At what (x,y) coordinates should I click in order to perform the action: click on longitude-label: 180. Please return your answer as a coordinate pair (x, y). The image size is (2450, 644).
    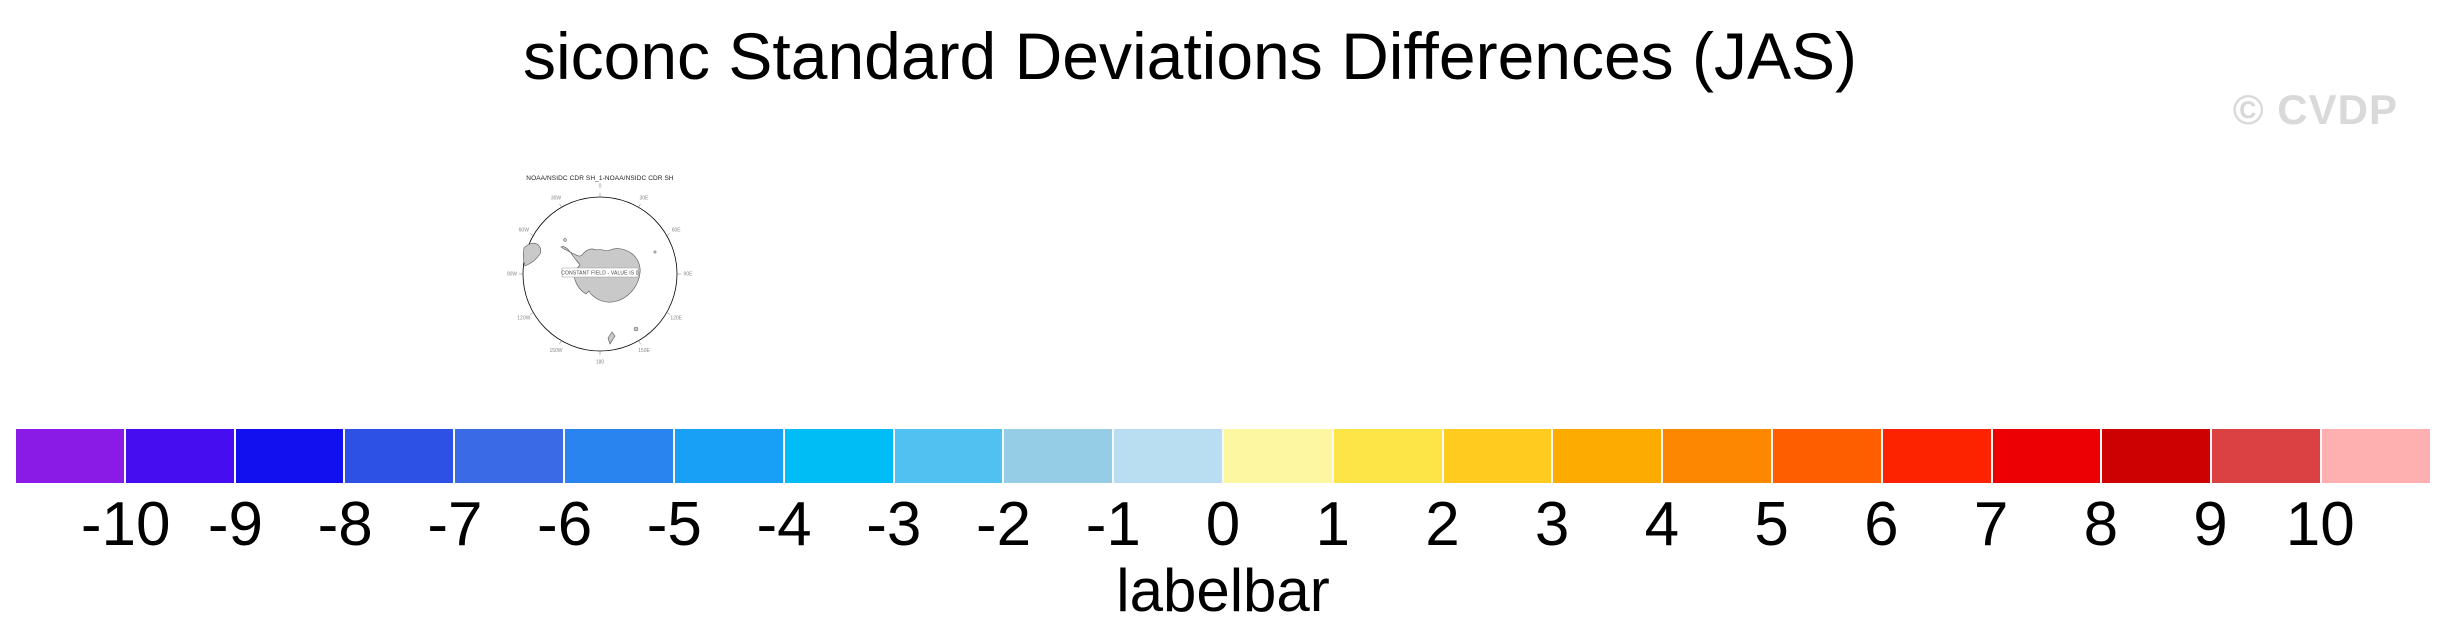
    Looking at the image, I should click on (600, 363).